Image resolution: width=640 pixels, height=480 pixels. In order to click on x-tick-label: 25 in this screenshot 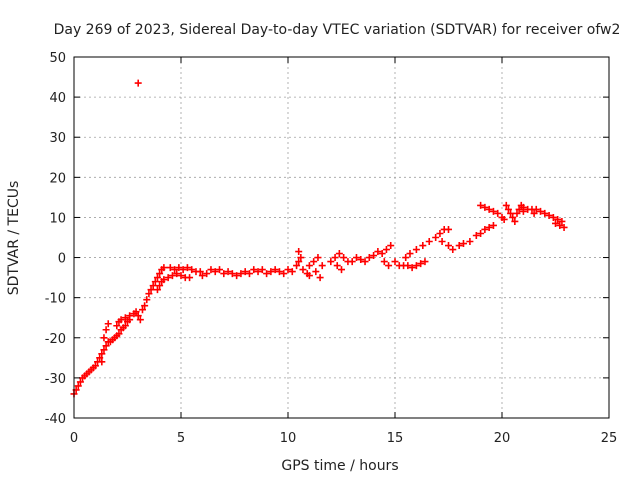, I will do `click(609, 438)`.